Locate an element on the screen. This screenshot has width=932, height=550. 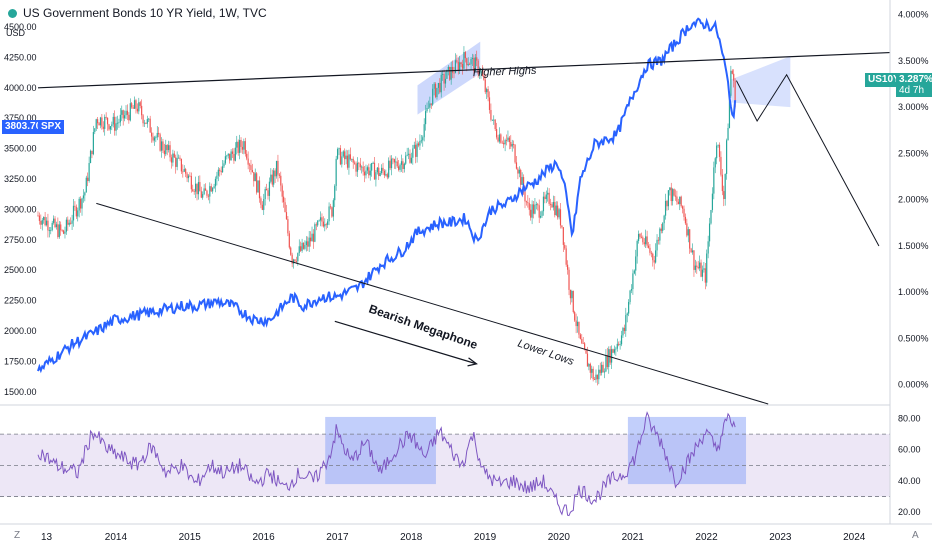
us10y-label-badge: US10Y is located at coordinates (884, 80).